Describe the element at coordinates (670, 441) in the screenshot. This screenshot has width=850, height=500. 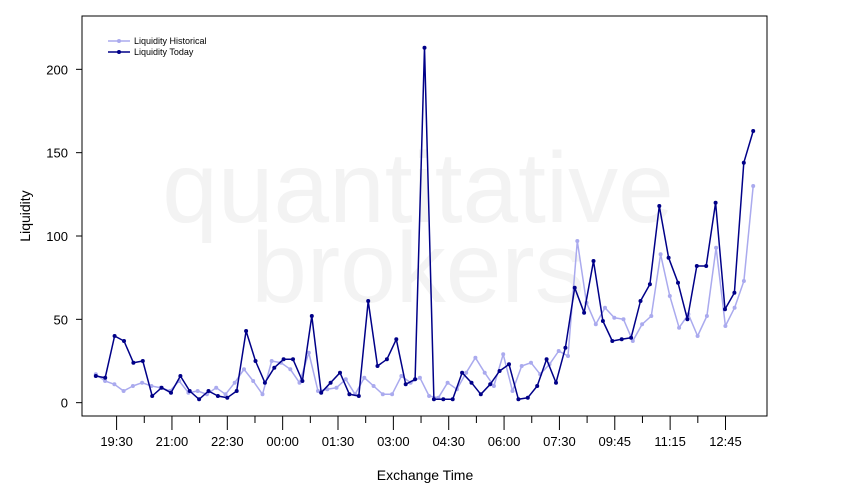
I see `x-tick-label: 11:15` at that location.